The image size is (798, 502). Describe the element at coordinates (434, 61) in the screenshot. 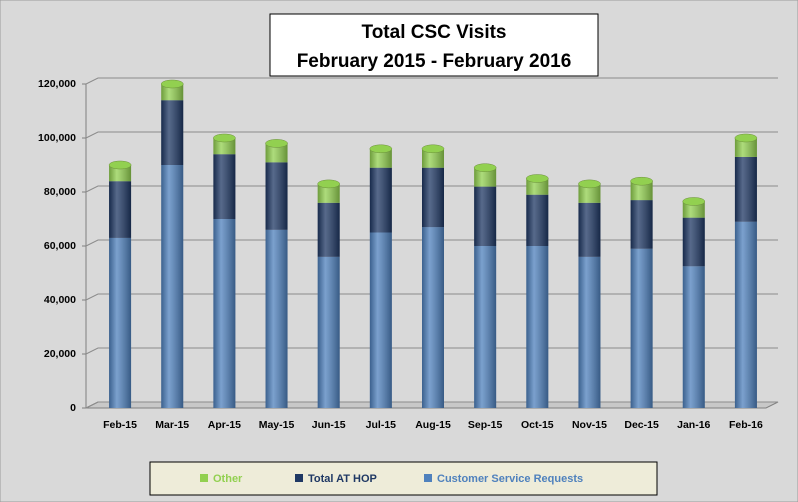

I see `chart-subtitle: February 2015 - February 2016` at that location.